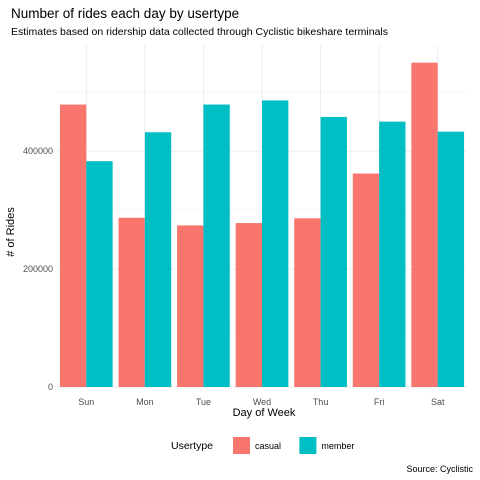 This screenshot has height=480, width=480. Describe the element at coordinates (451, 259) in the screenshot. I see `bar-member-sat` at that location.